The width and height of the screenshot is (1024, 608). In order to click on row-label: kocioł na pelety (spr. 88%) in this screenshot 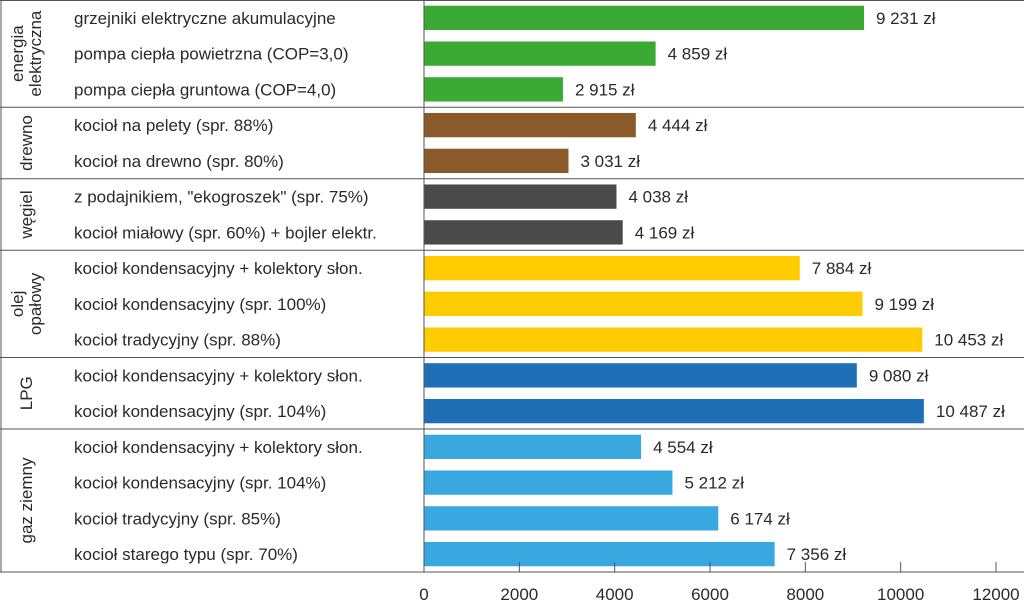, I will do `click(173, 125)`.